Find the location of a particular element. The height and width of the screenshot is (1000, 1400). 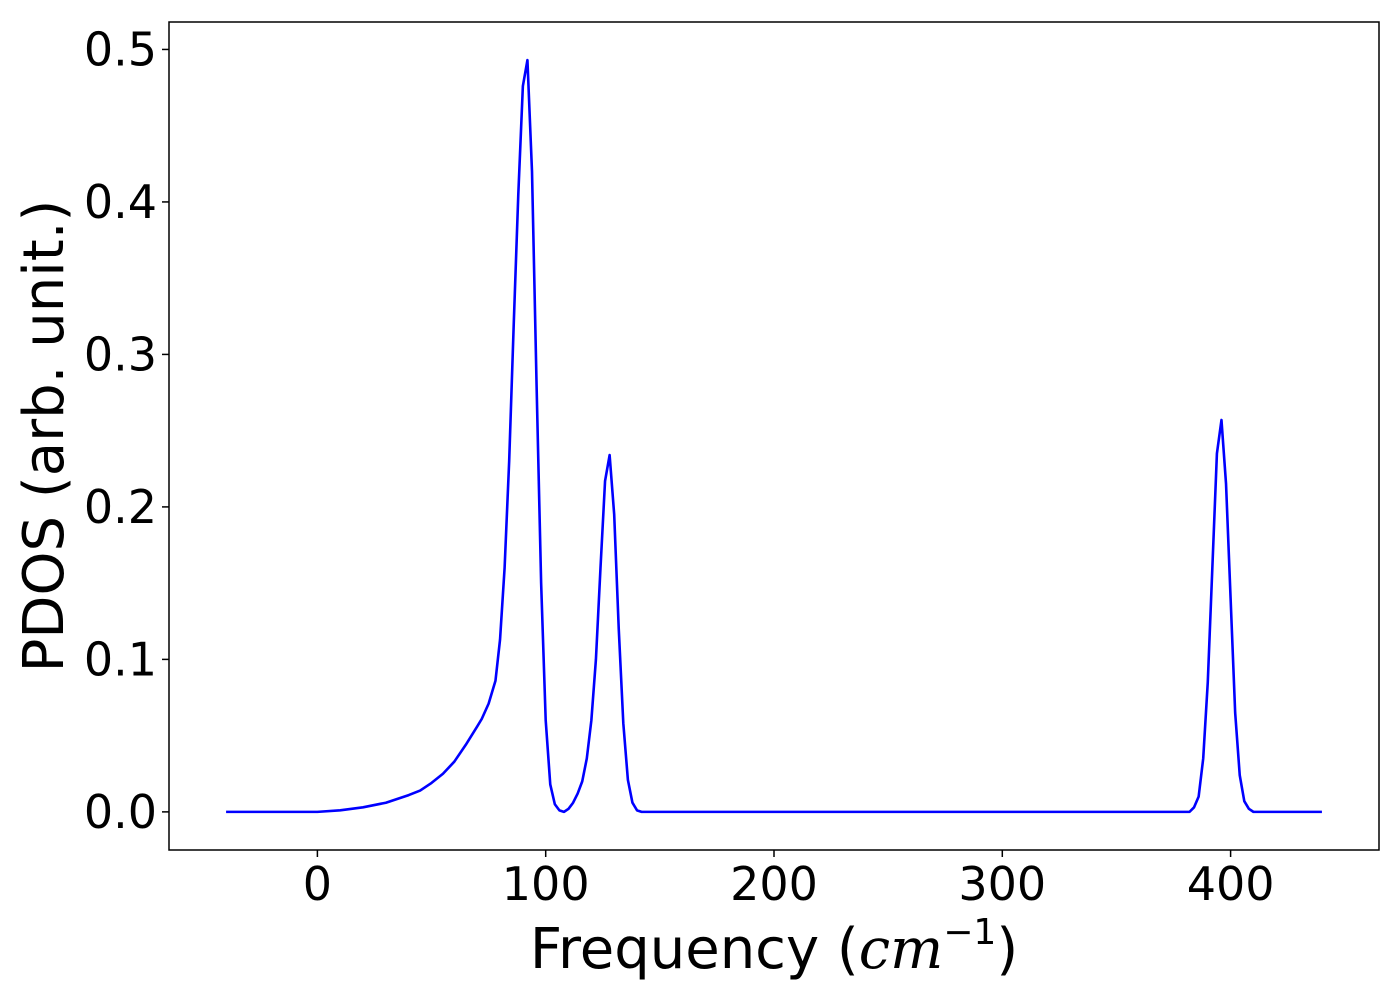

y-axis-ticks: 0.0 0.1 0.2 0.3 0.4 0.5 is located at coordinates (126, 430).